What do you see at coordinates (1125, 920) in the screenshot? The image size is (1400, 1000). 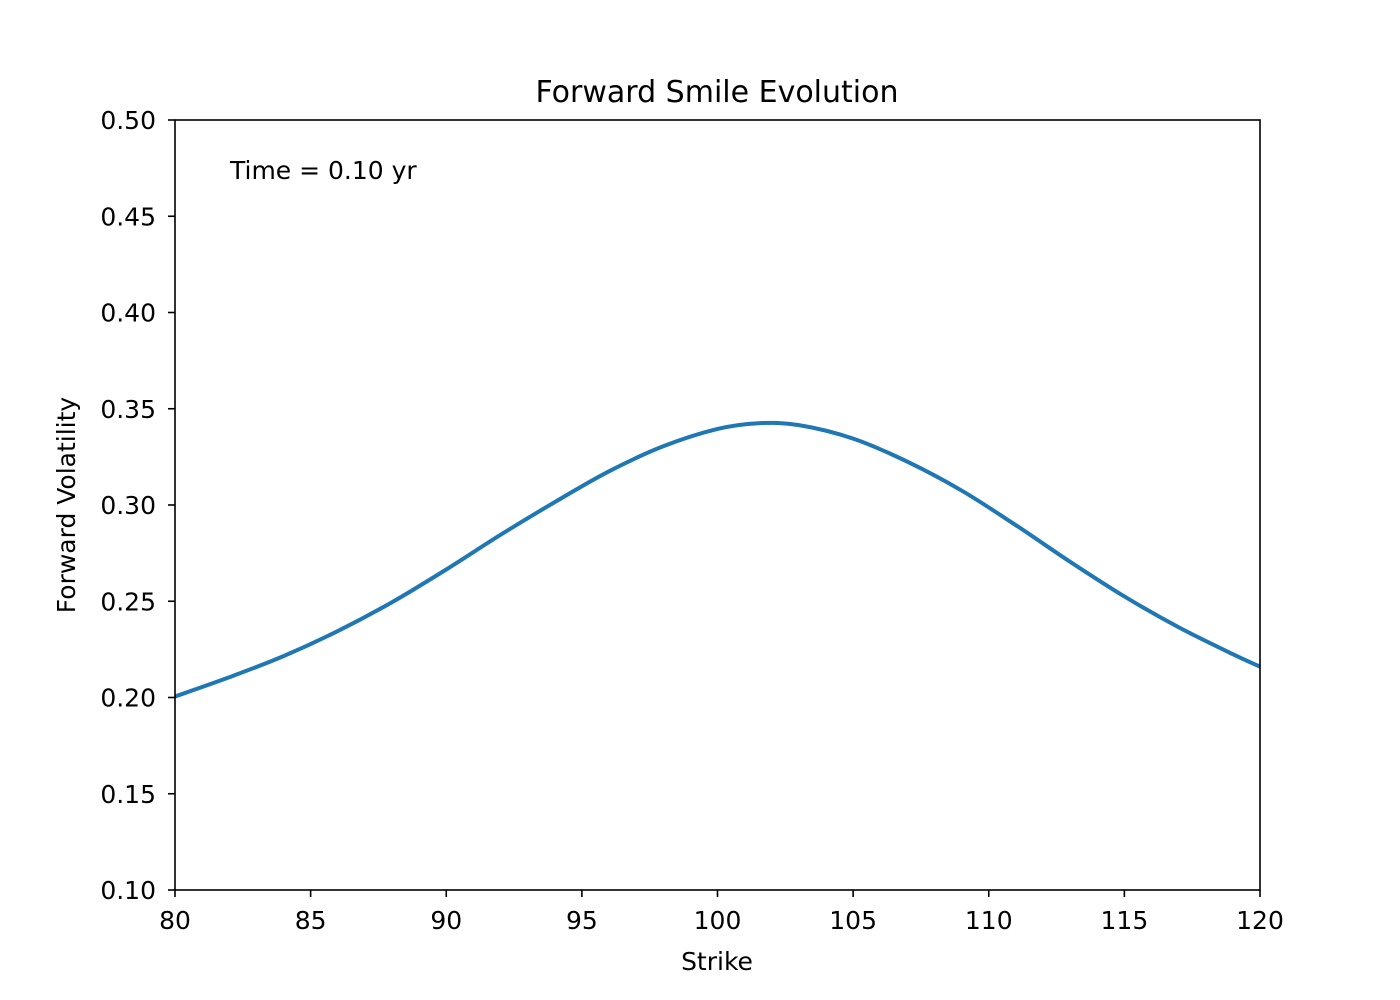 I see `x-tick-label: 115` at bounding box center [1125, 920].